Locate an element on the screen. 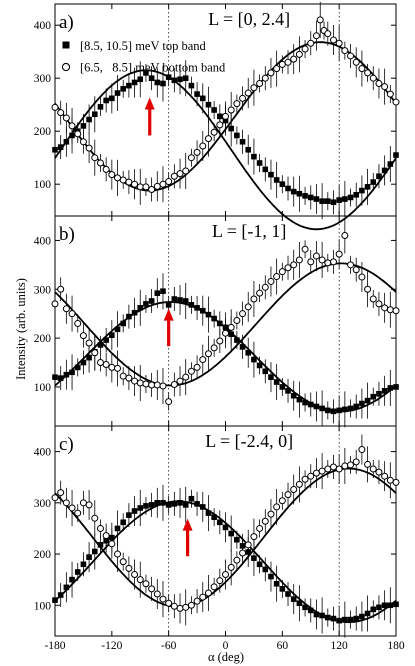 Image resolution: width=415 pixels, height=666 pixels. peak-arrow-head is located at coordinates (187, 524).